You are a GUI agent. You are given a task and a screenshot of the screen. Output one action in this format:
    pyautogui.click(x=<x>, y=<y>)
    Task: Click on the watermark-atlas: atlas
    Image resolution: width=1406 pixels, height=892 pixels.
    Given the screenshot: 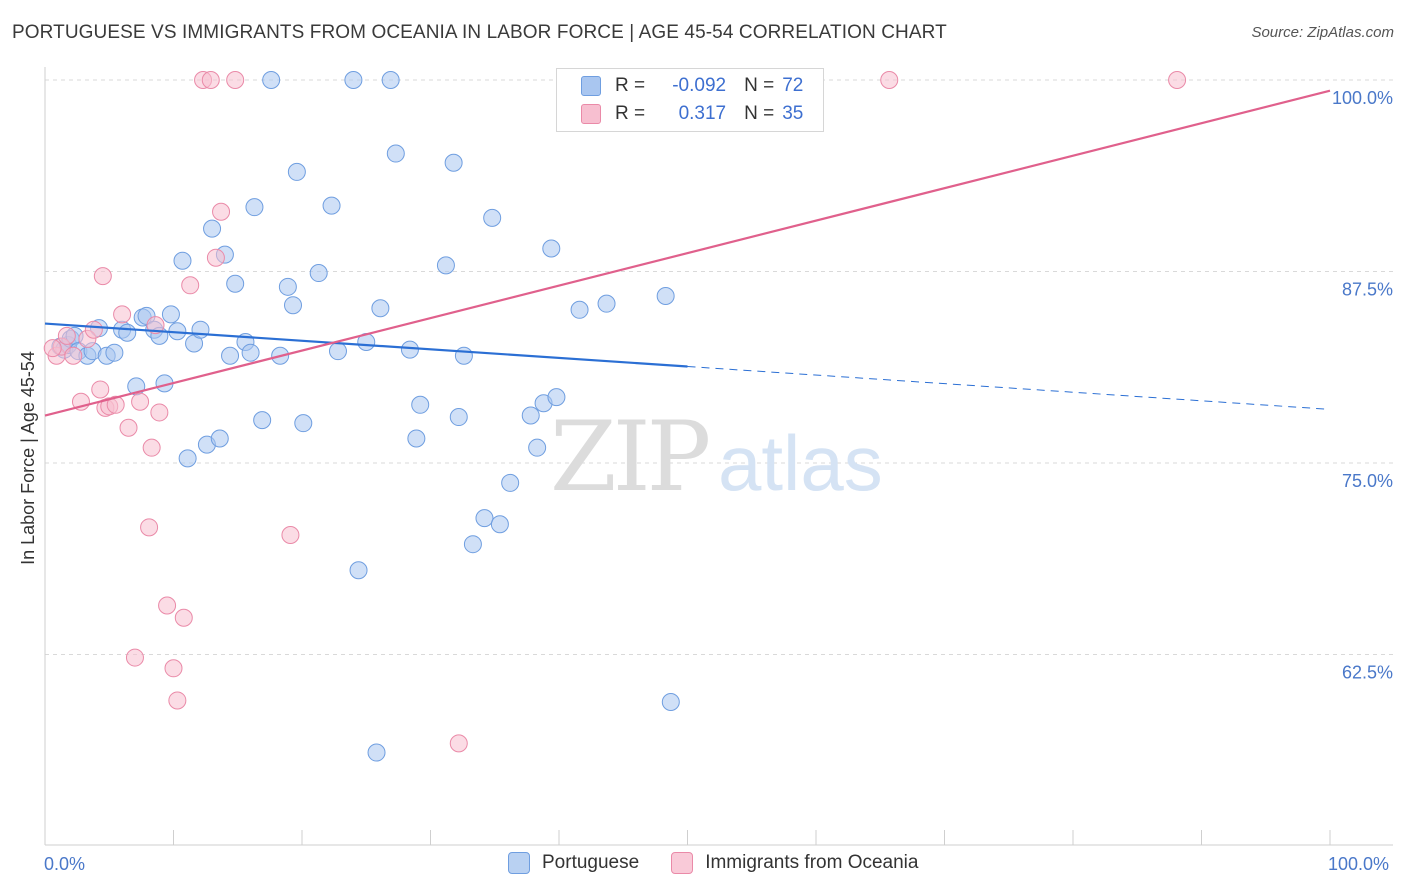 What is the action you would take?
    pyautogui.click(x=800, y=463)
    